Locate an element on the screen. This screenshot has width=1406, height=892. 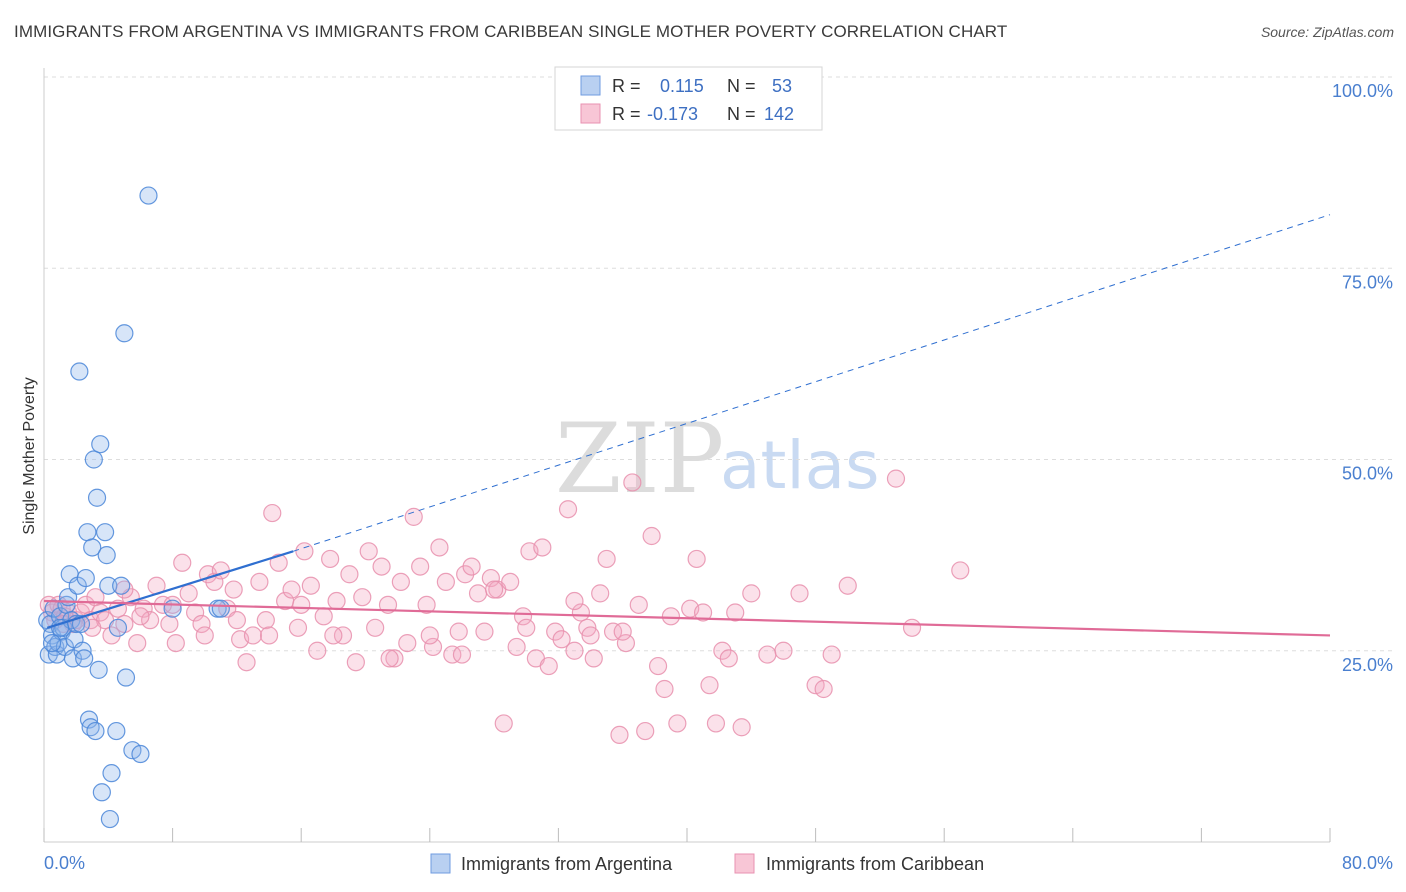
y-tick-label-100: 100.0% is located at coordinates (1362, 91).